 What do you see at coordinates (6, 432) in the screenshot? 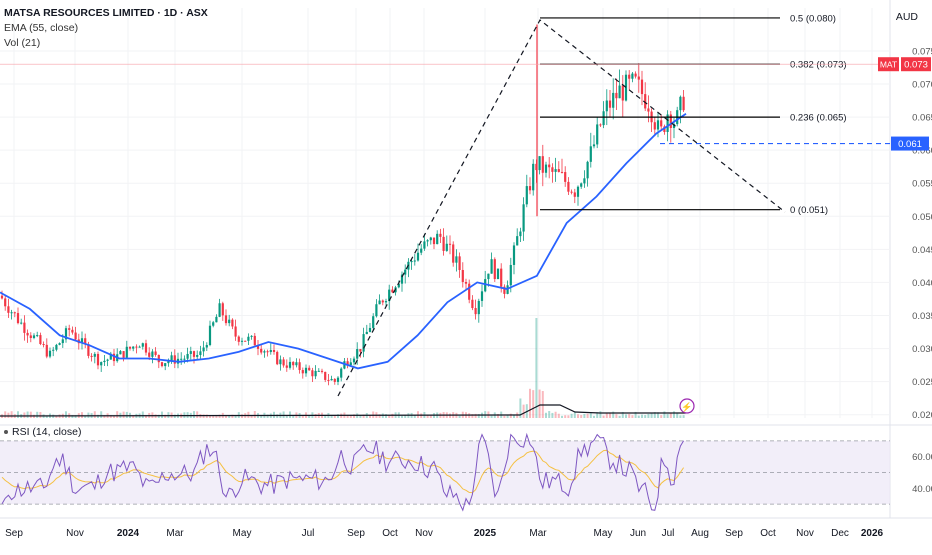
I see `rsi-dot-icon` at bounding box center [6, 432].